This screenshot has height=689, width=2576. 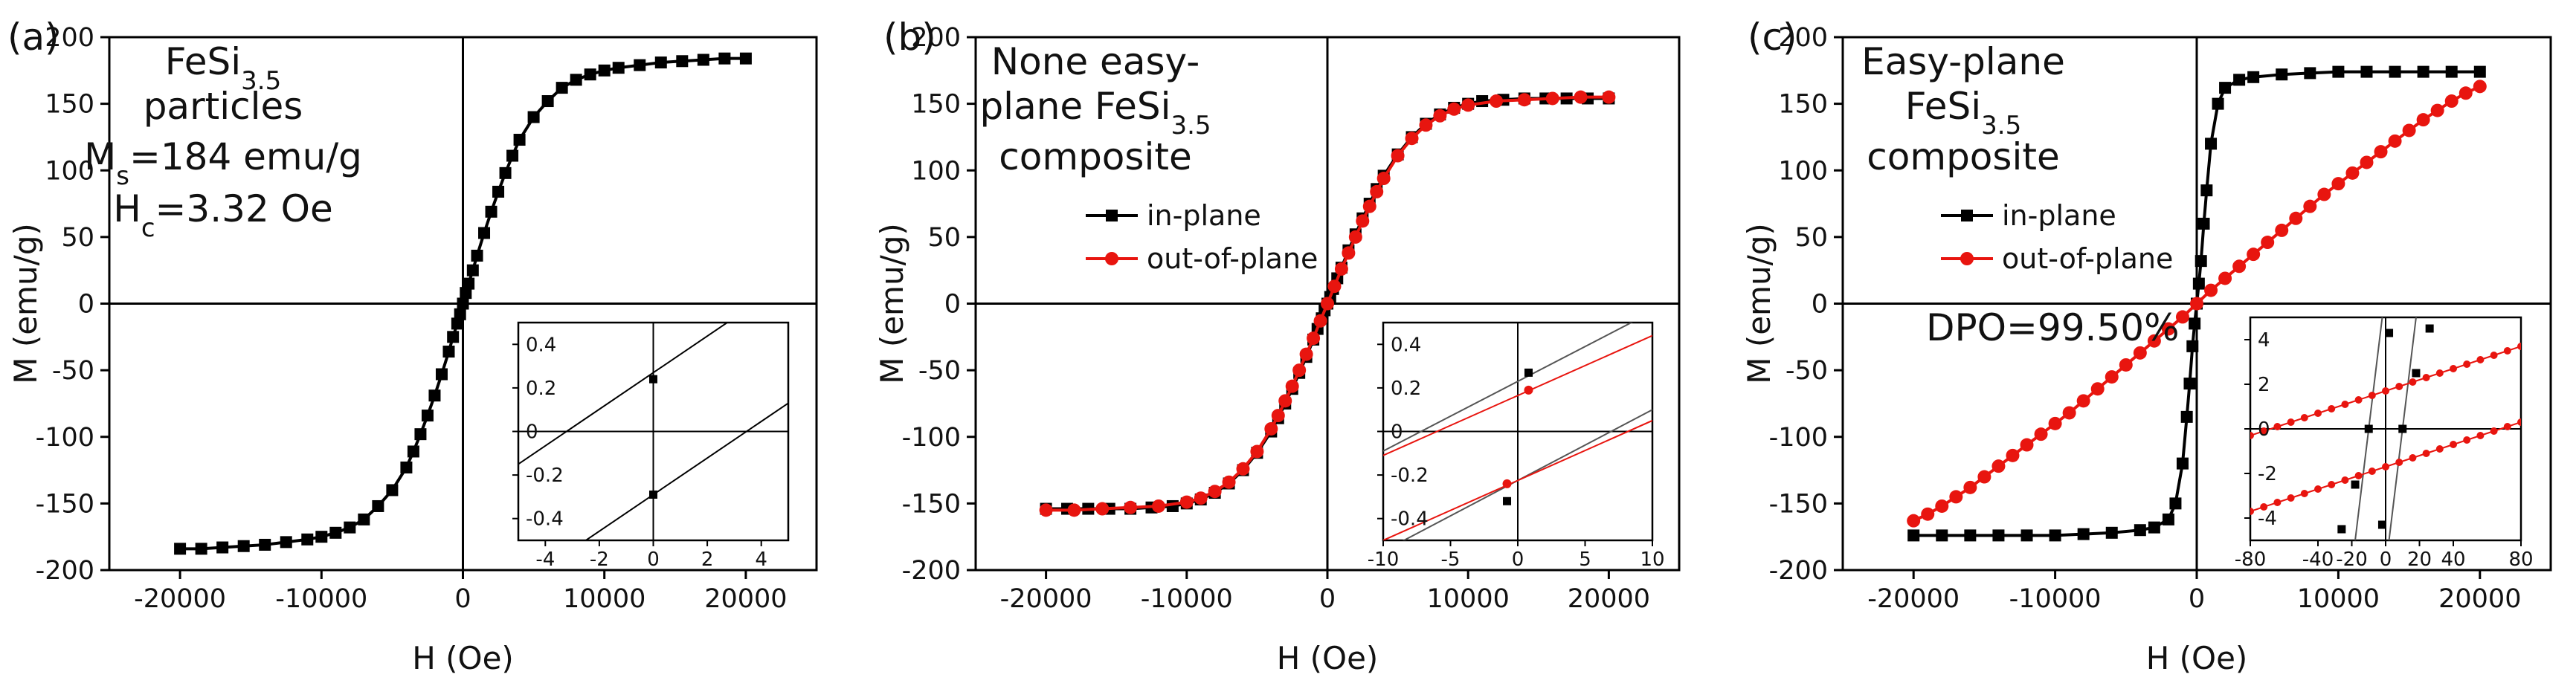 What do you see at coordinates (892, 303) in the screenshot?
I see `y-axis-title: M (emu/g)` at bounding box center [892, 303].